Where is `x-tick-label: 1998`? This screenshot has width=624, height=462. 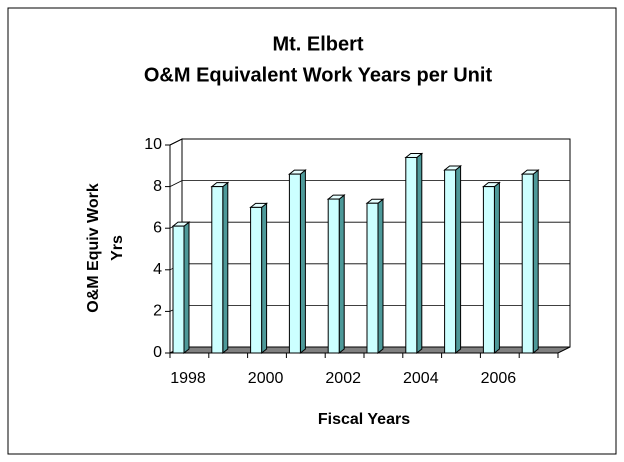
x-tick-label: 1998 is located at coordinates (188, 378).